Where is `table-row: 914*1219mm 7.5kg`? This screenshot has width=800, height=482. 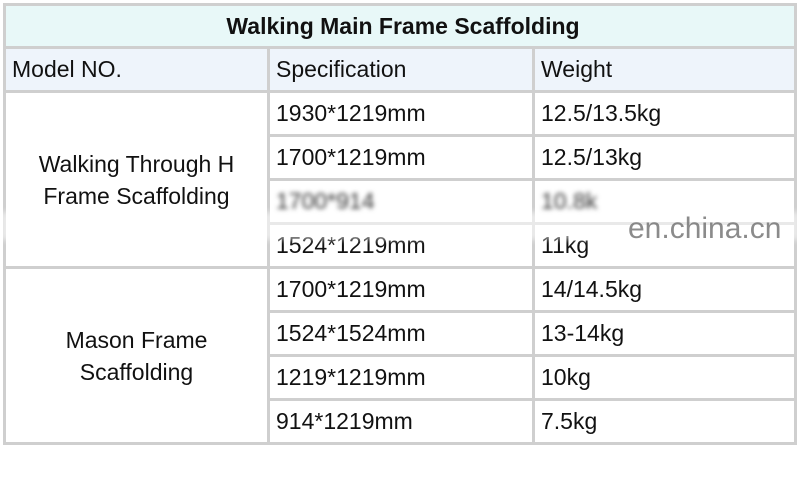 table-row: 914*1219mm 7.5kg is located at coordinates (401, 421).